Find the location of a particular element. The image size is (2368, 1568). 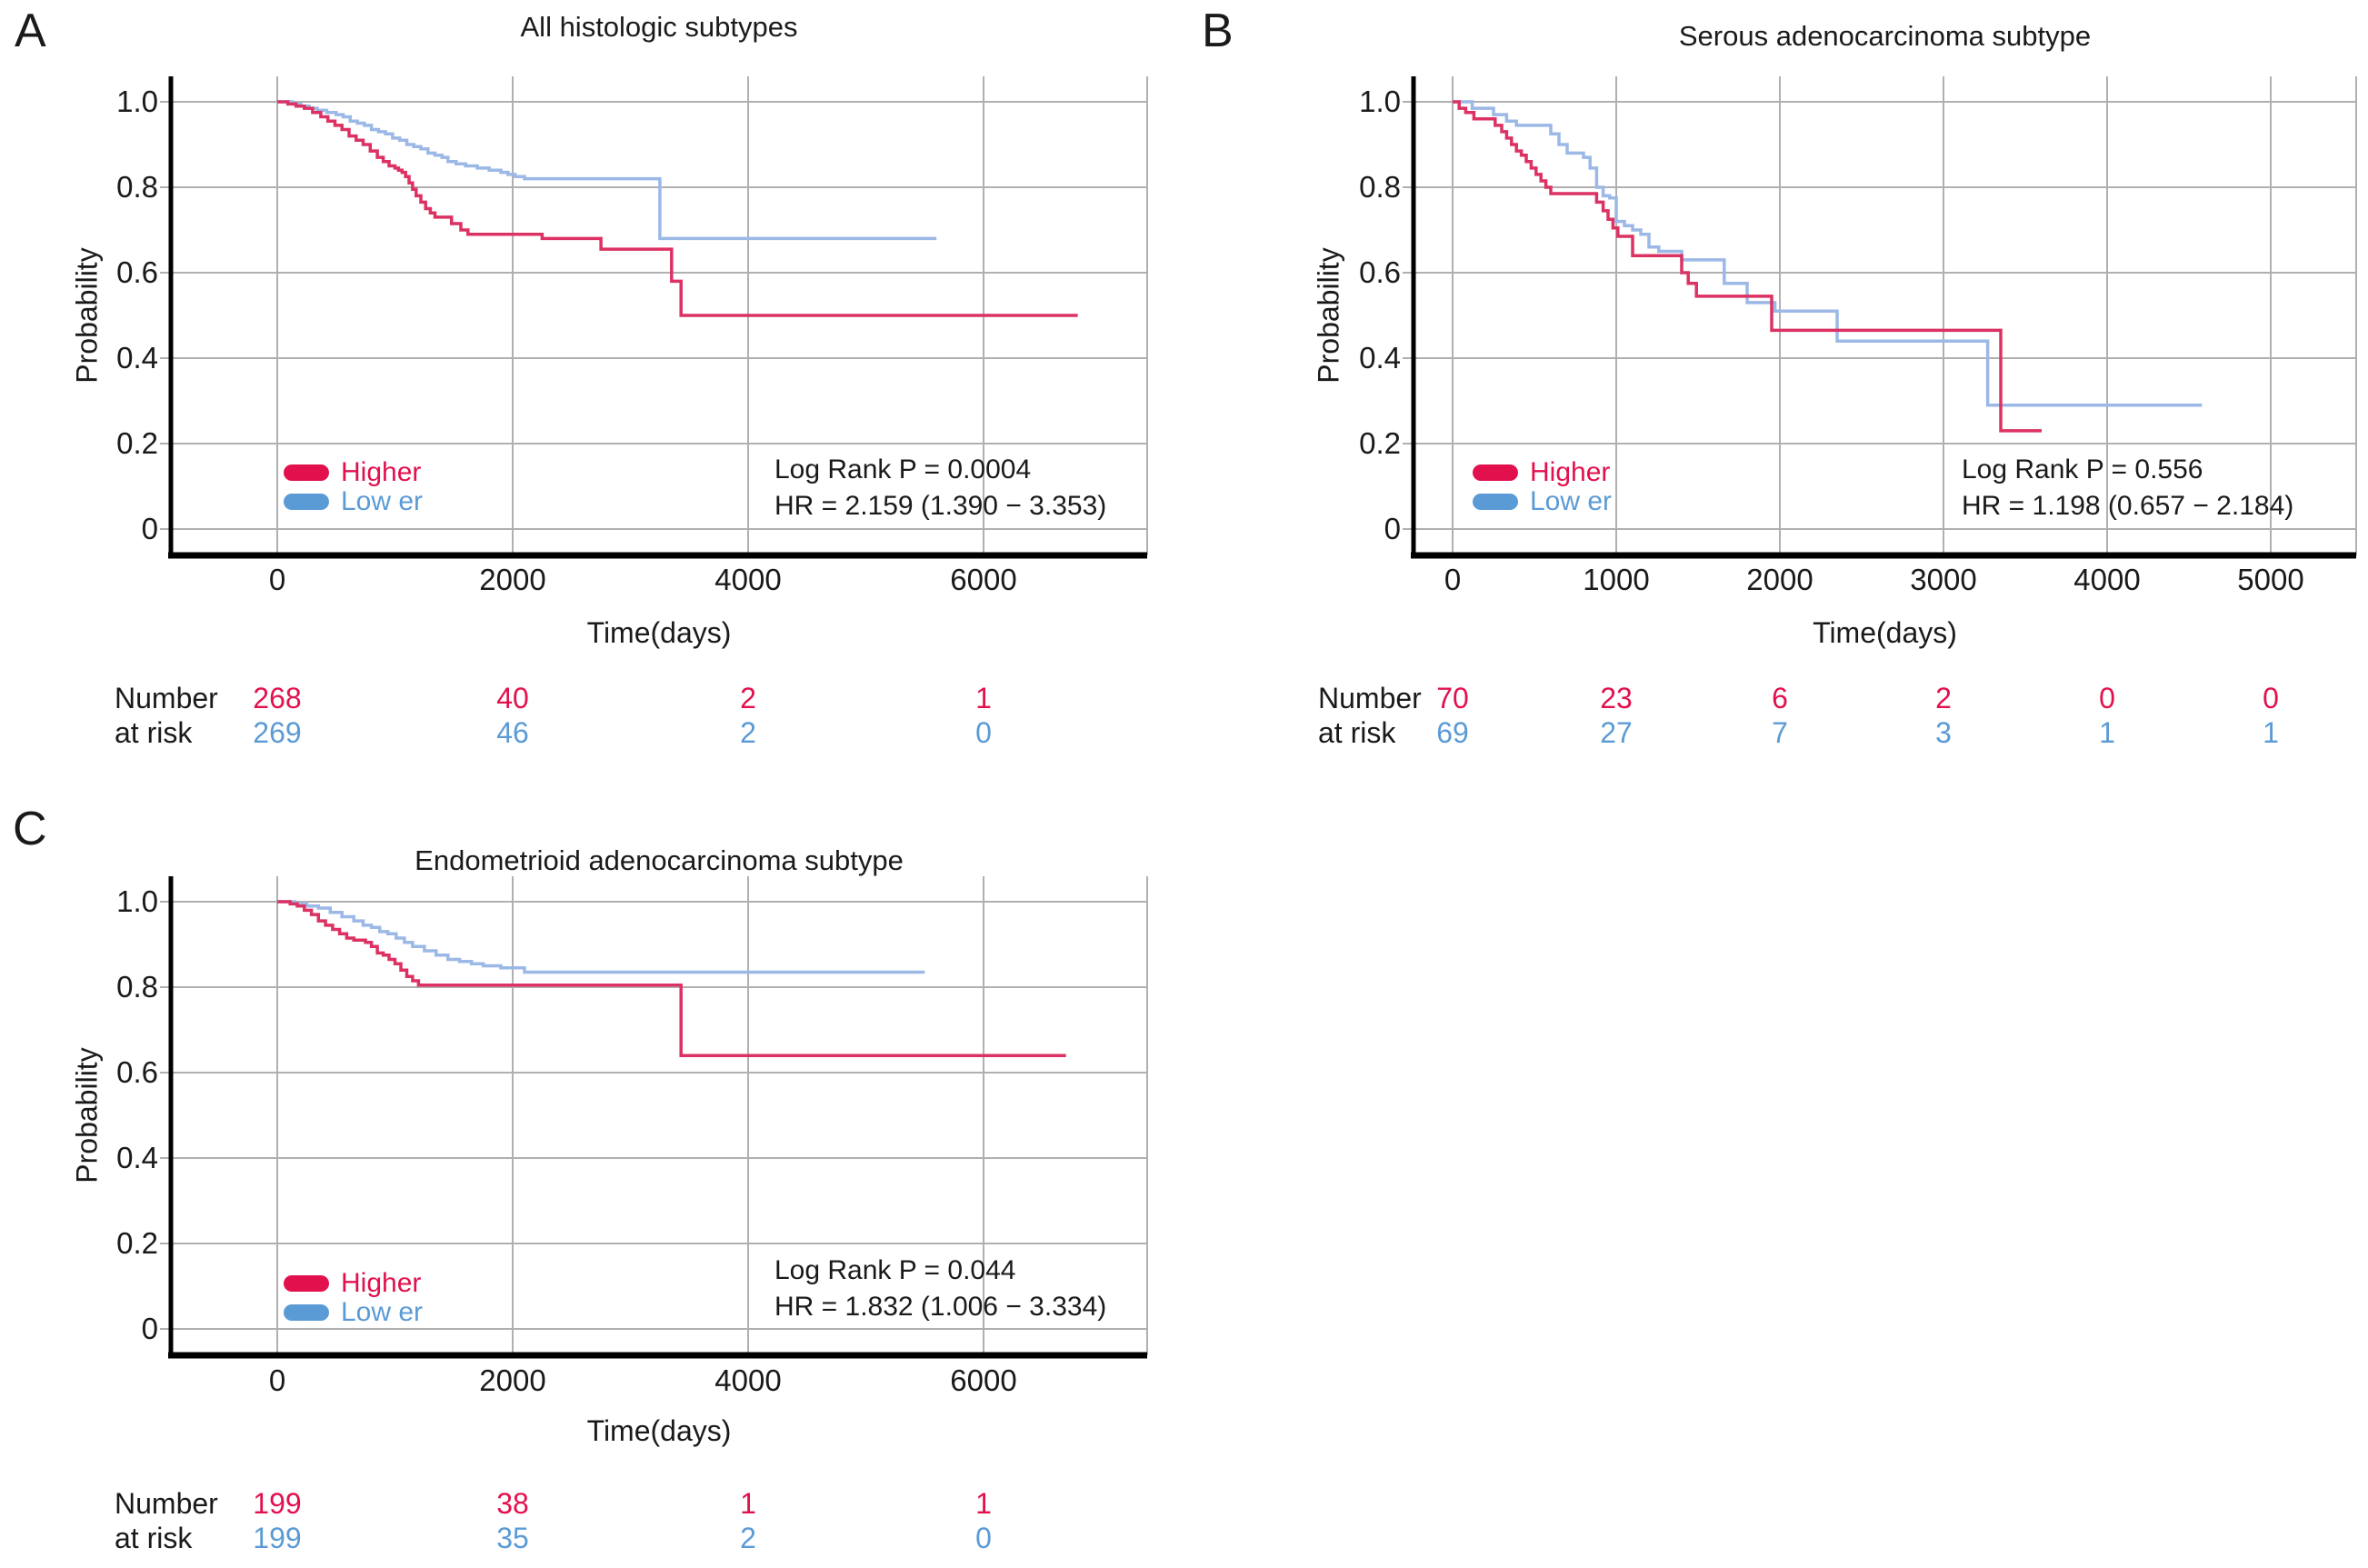

panel-a-xlabel: Time(days) is located at coordinates (659, 632).